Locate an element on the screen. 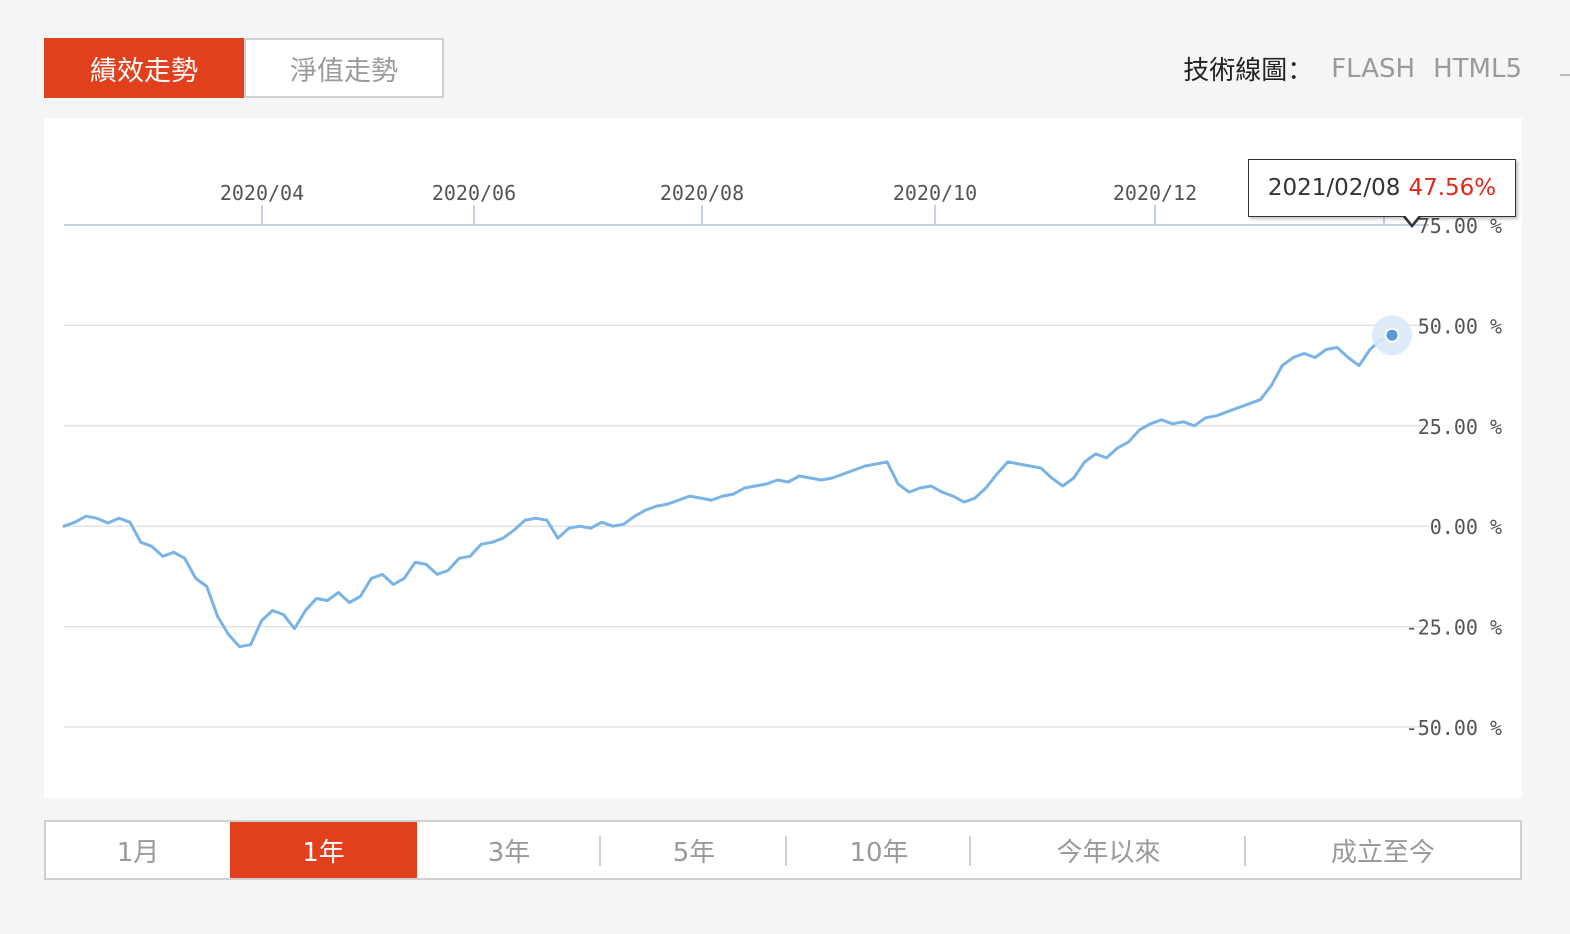 Image resolution: width=1570 pixels, height=934 pixels. tech-option-html5: HTML5 is located at coordinates (1477, 68).